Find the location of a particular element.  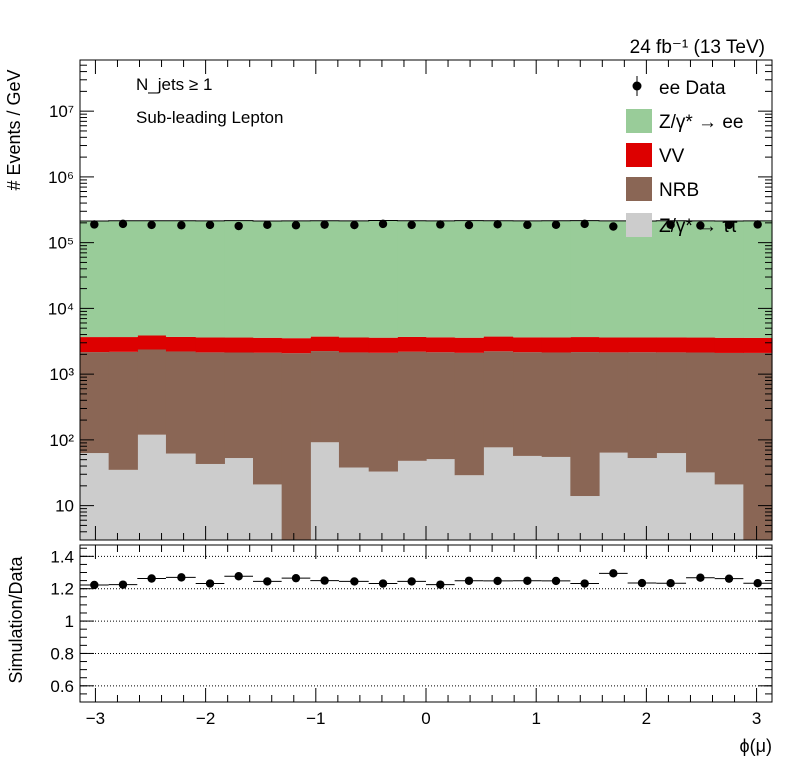

legend-label-2: NRB is located at coordinates (679, 190).